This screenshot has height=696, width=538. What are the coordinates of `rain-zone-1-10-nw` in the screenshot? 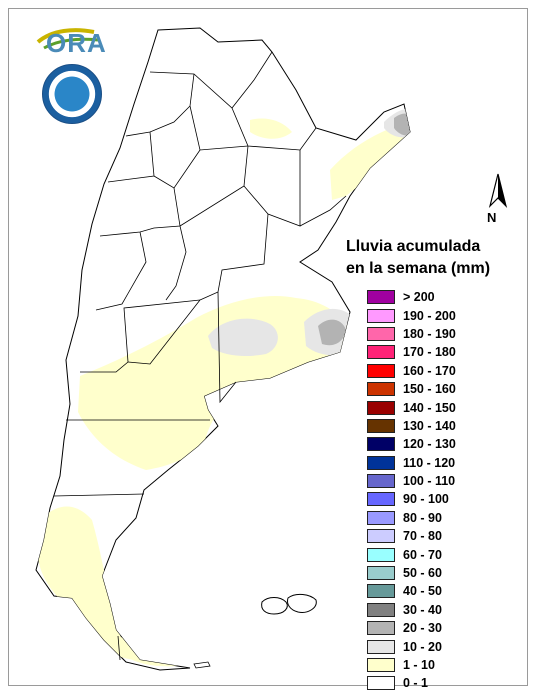 It's located at (271, 128).